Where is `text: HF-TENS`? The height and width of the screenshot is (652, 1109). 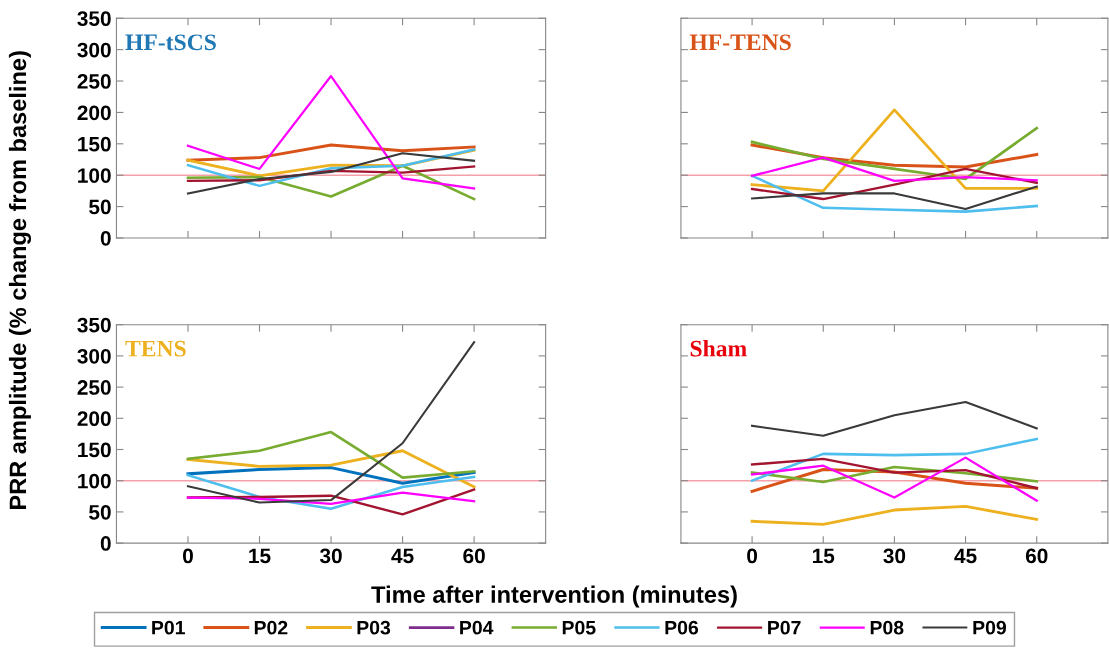
text: HF-TENS is located at coordinates (740, 42).